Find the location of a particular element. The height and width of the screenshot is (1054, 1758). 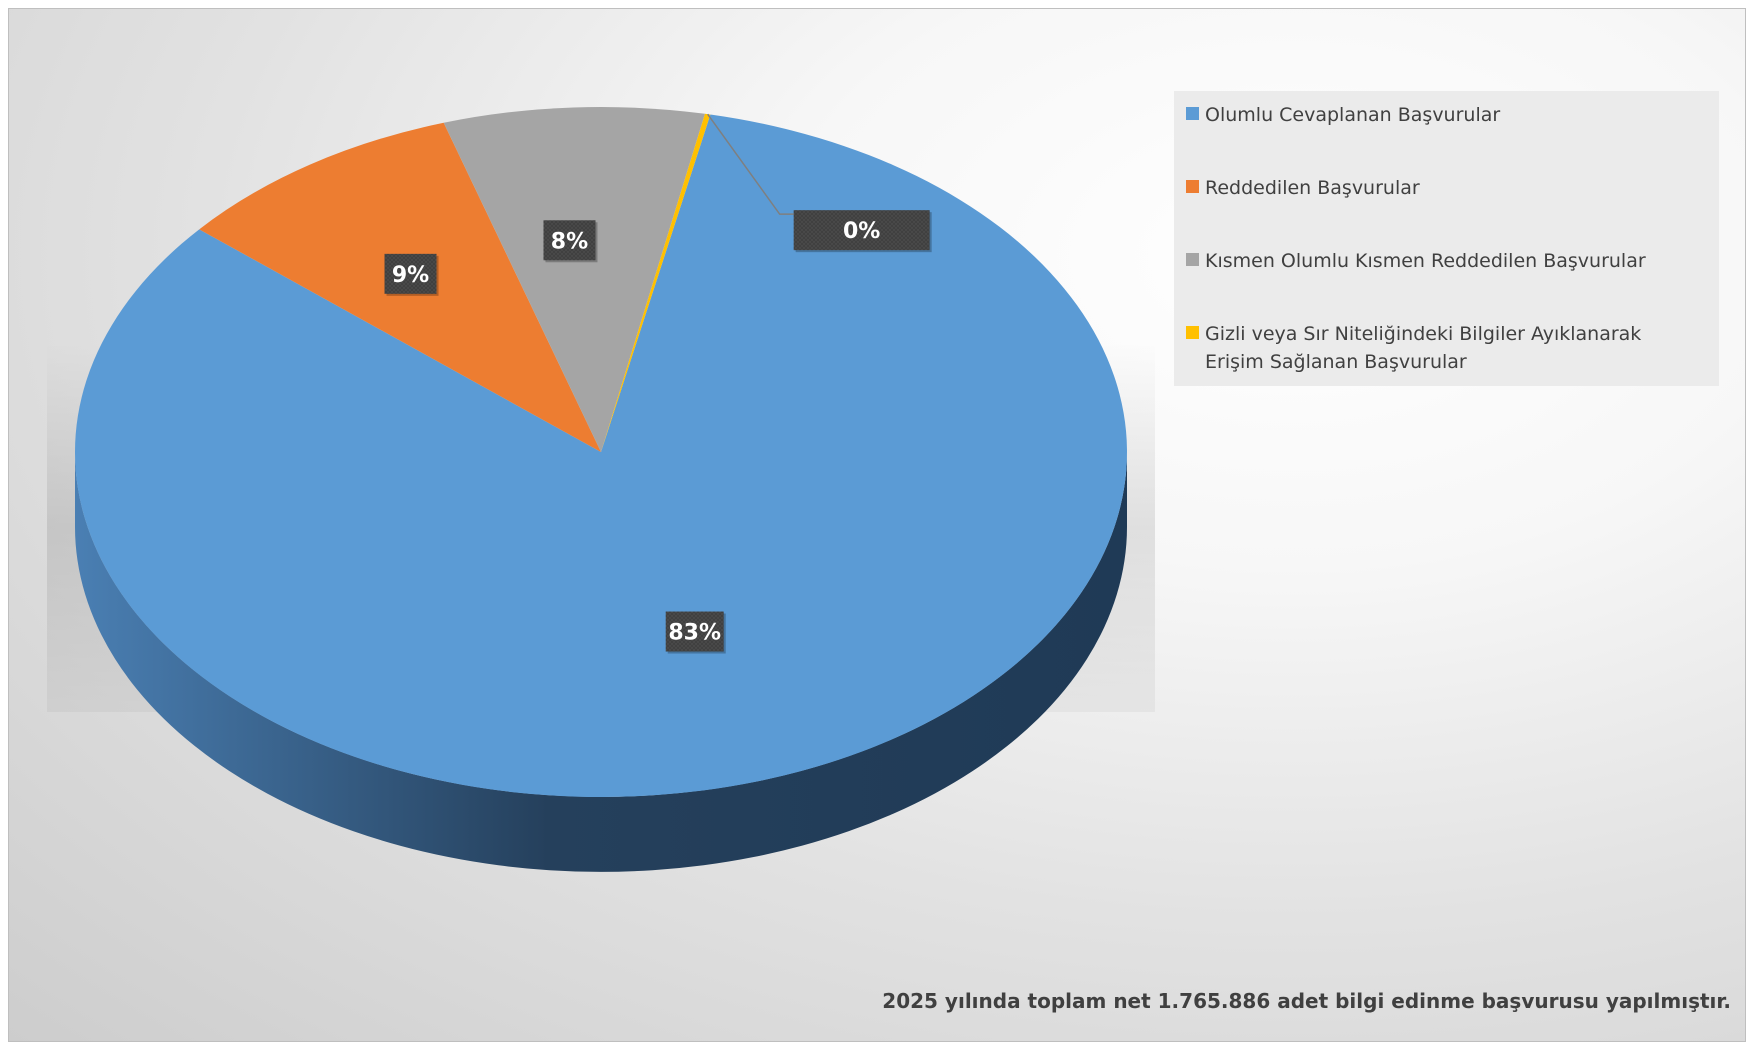

data-label: 8% is located at coordinates (569, 241).